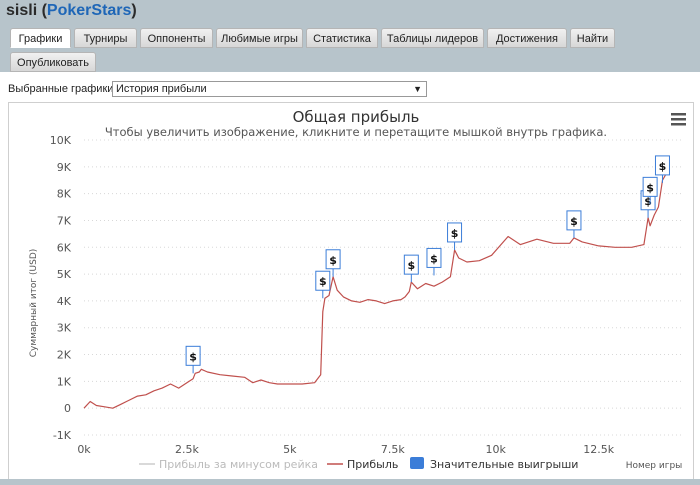  Describe the element at coordinates (592, 38) in the screenshot. I see `tab-find: Найти` at that location.